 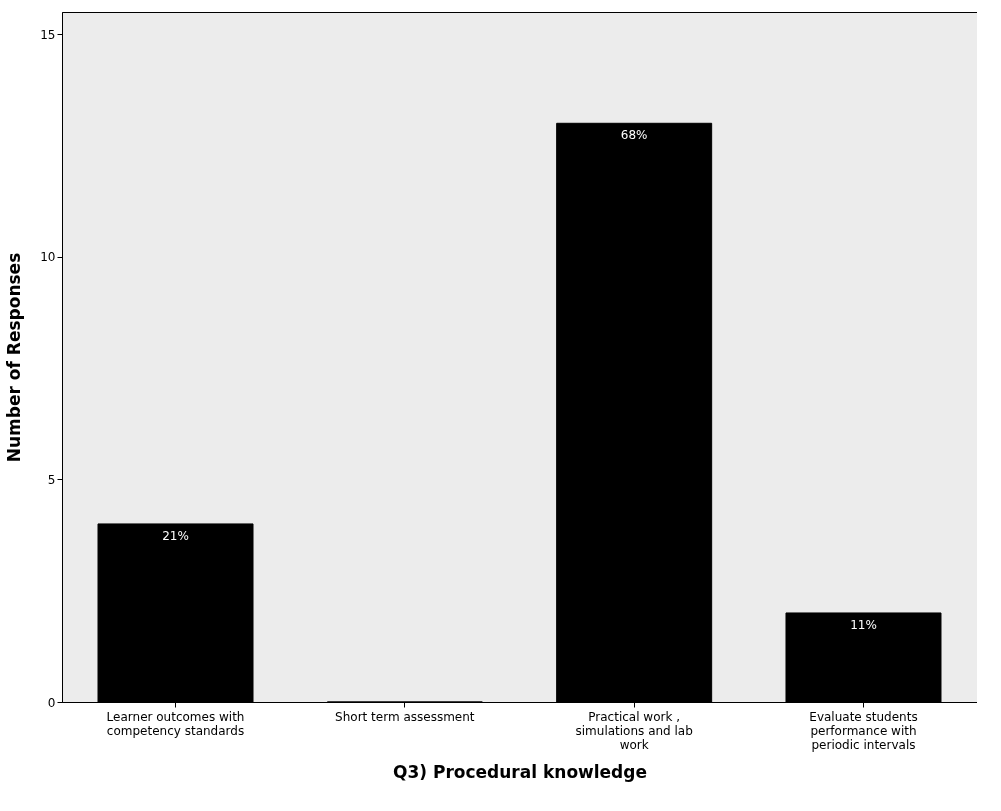 I want to click on annotation: 11%, so click(x=863, y=624).